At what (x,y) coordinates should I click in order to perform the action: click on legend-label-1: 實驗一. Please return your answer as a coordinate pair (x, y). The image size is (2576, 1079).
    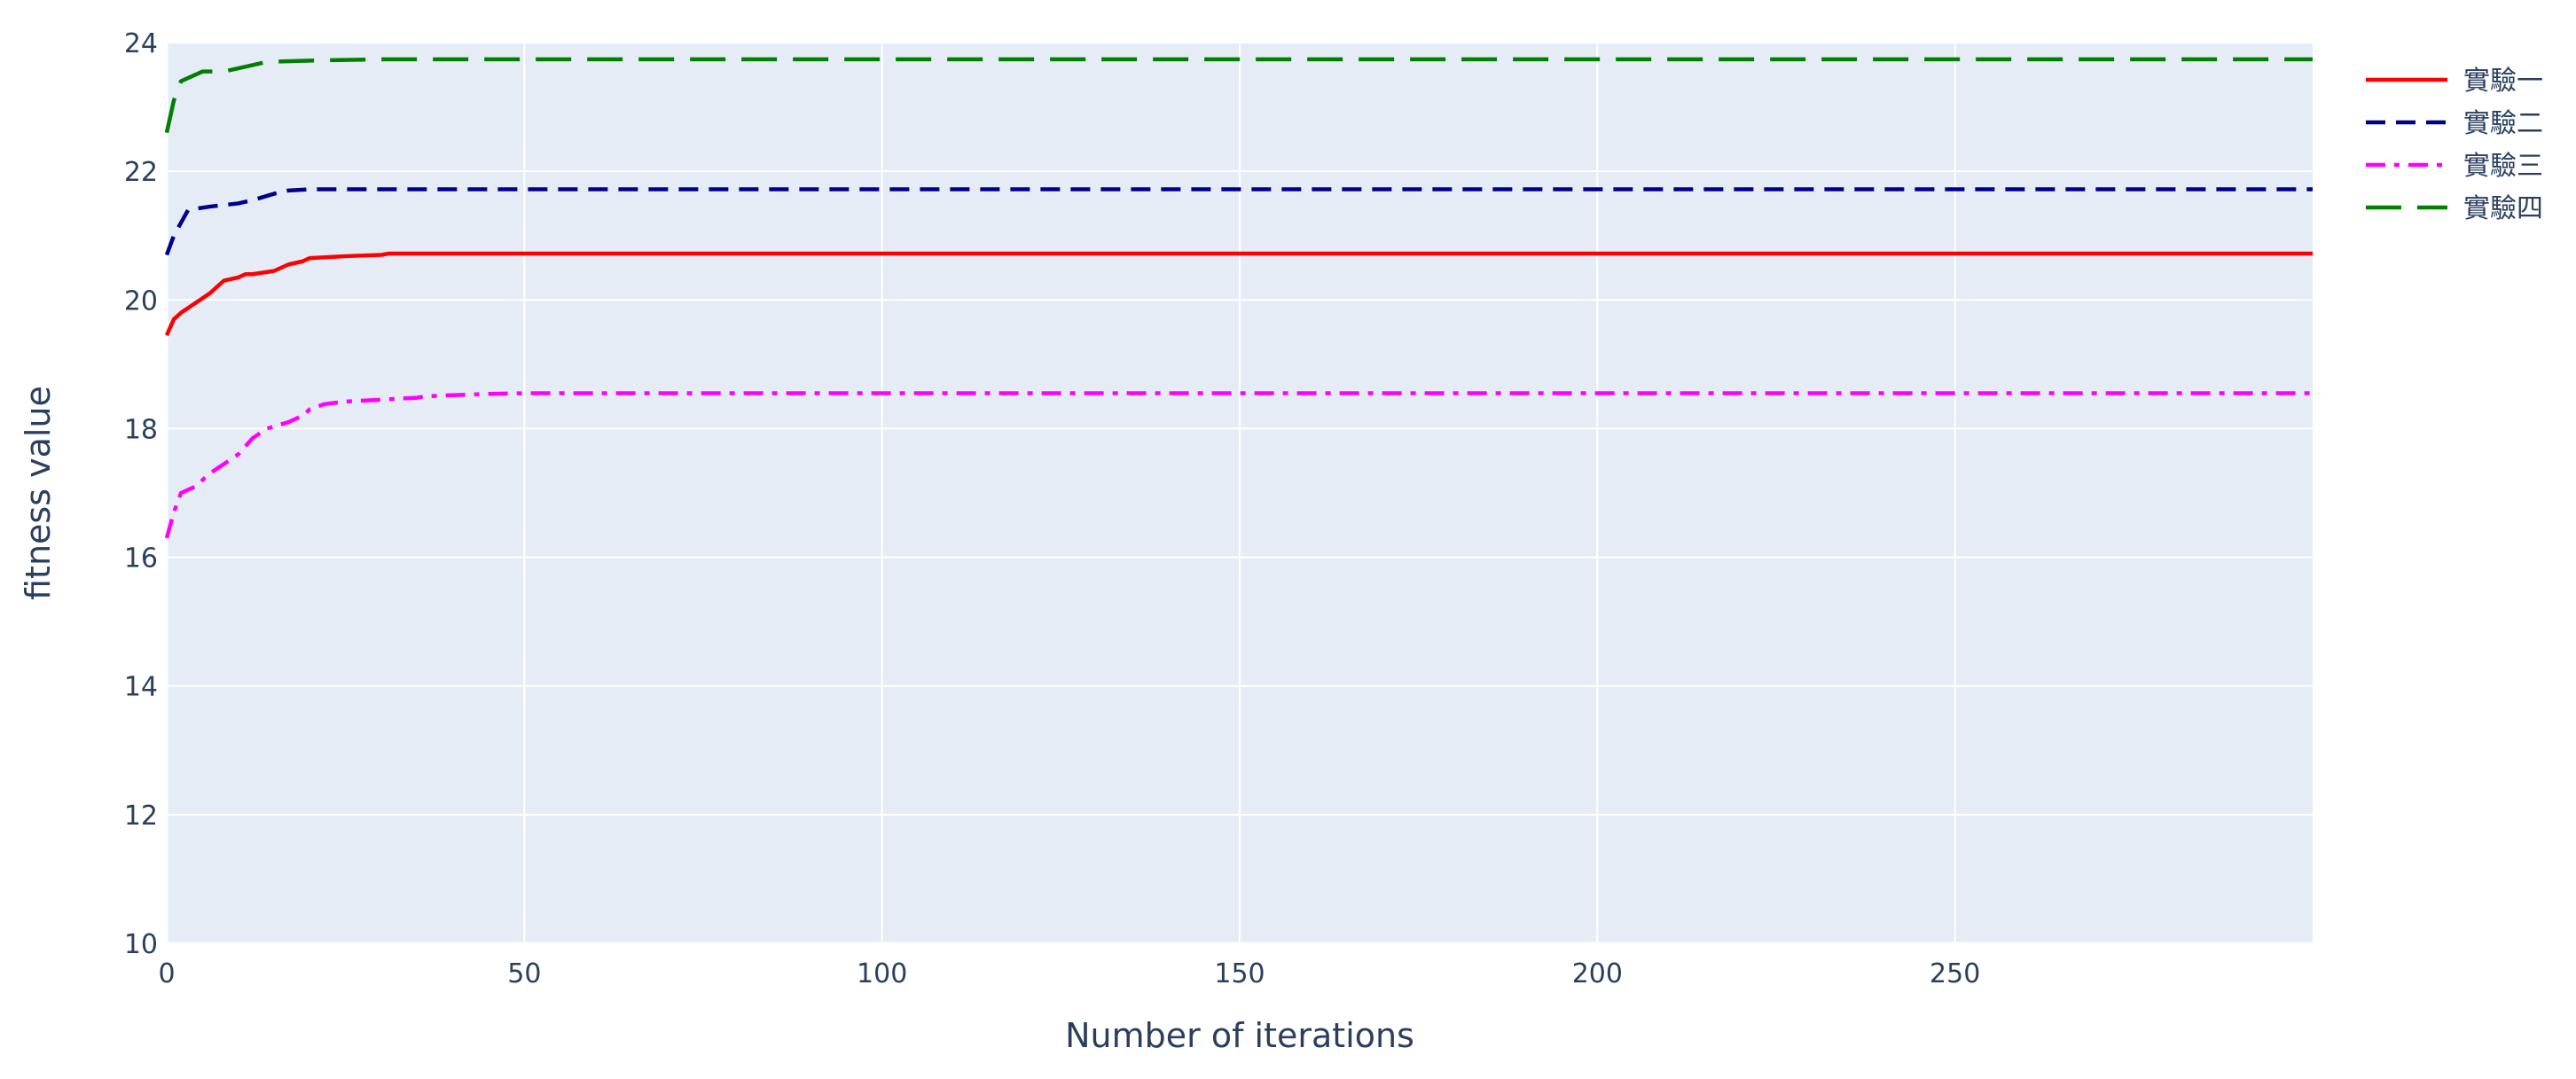
    Looking at the image, I should click on (2503, 81).